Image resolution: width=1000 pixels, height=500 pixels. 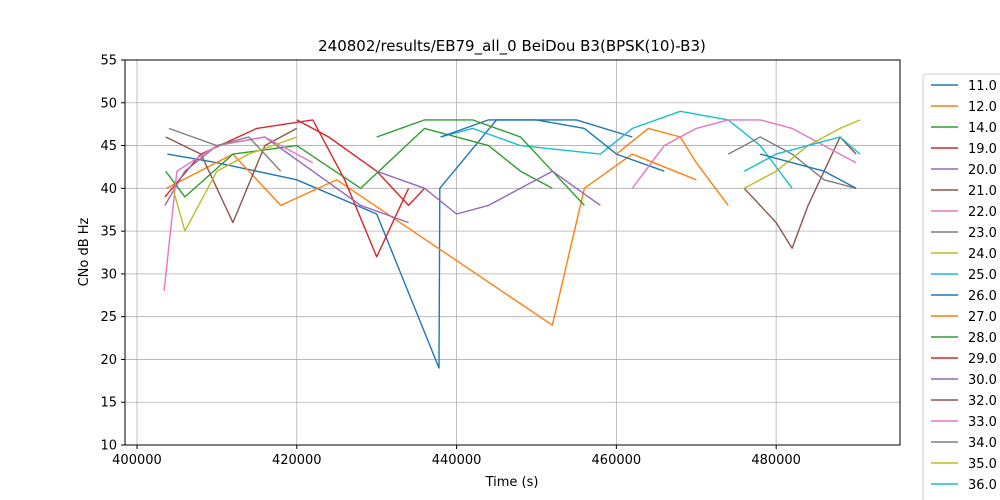 What do you see at coordinates (982, 443) in the screenshot?
I see `legend-entry: 34.0` at bounding box center [982, 443].